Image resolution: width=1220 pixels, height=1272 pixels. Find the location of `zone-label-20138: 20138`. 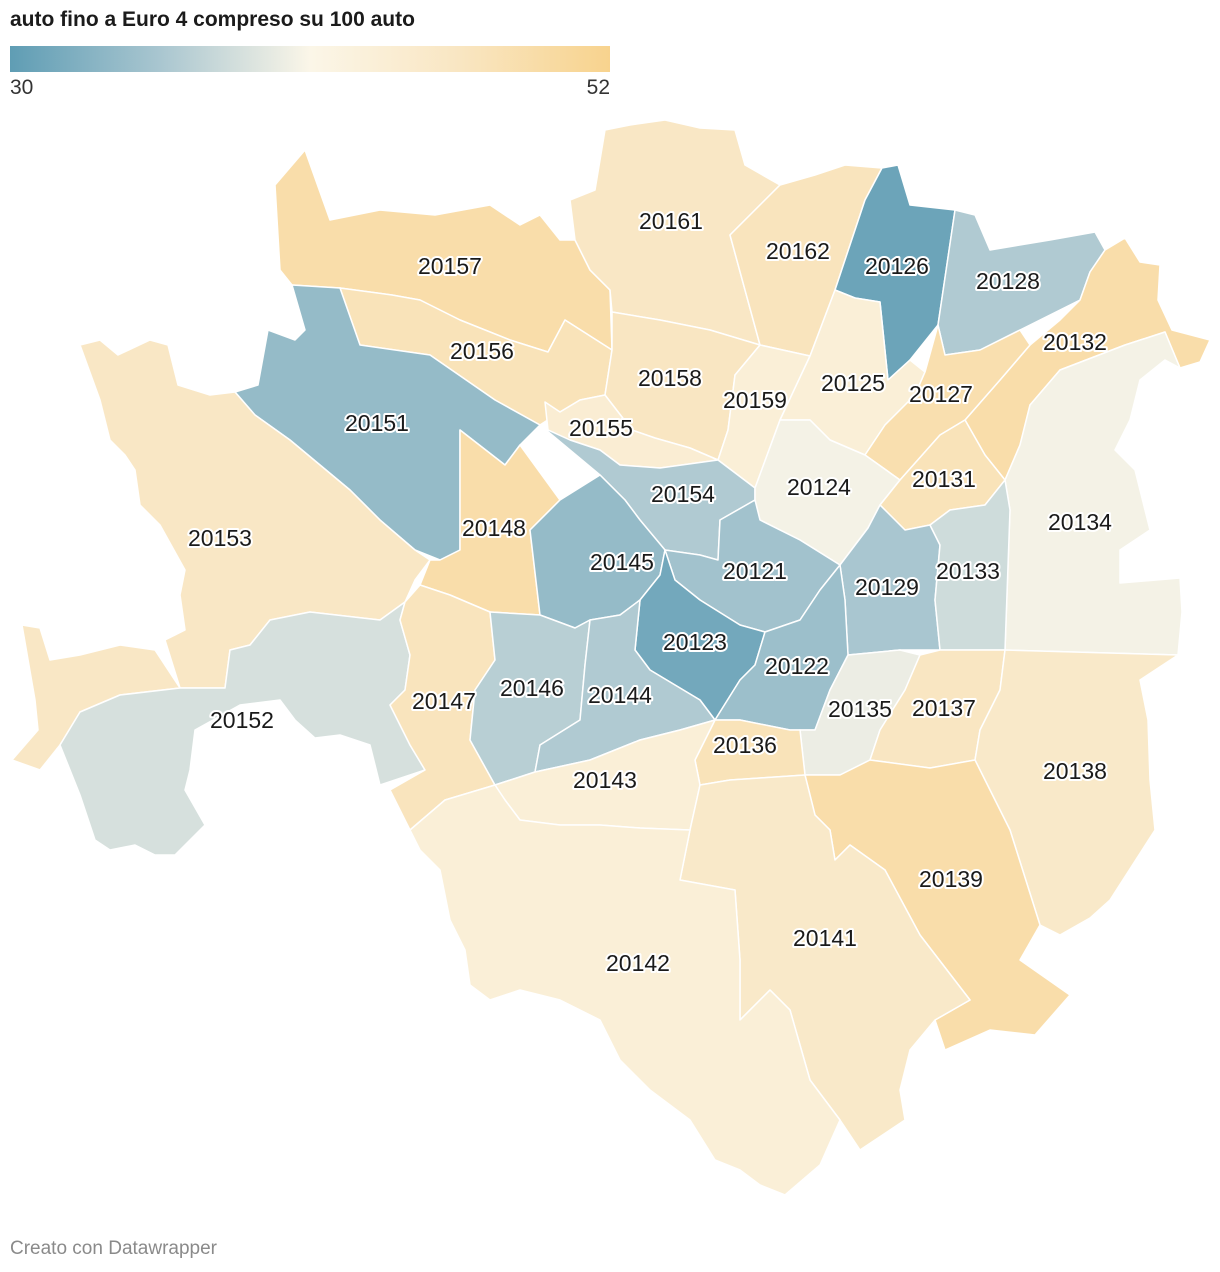

zone-label-20138: 20138 is located at coordinates (1075, 771).